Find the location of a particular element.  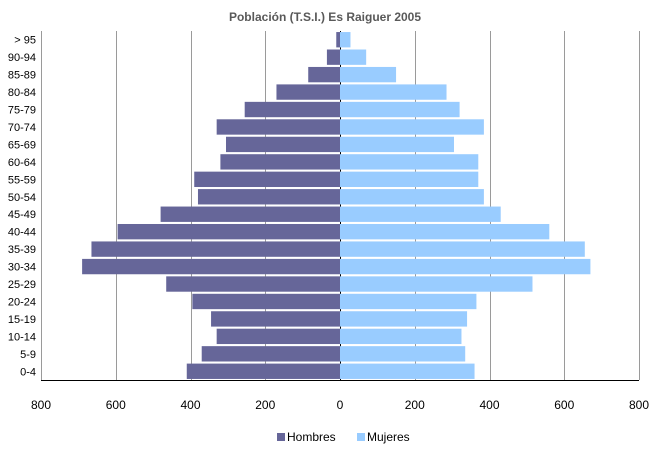

category-label: 80-84 is located at coordinates (22, 93).